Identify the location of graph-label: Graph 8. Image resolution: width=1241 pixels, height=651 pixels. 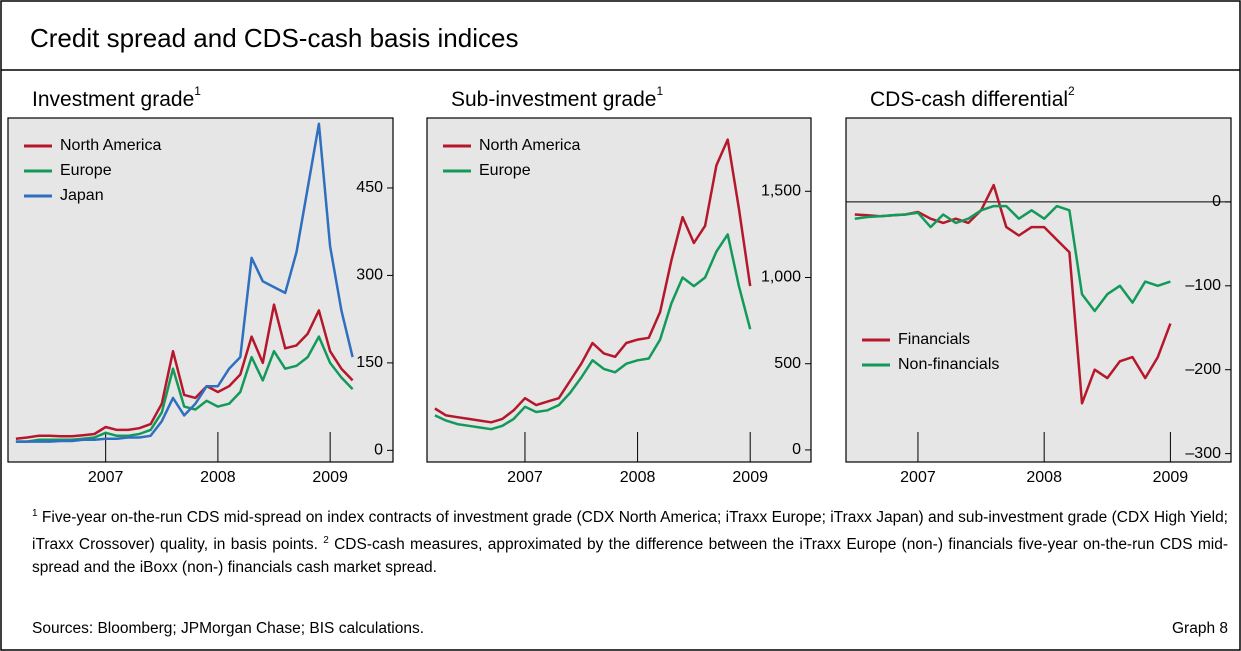
(1199, 628).